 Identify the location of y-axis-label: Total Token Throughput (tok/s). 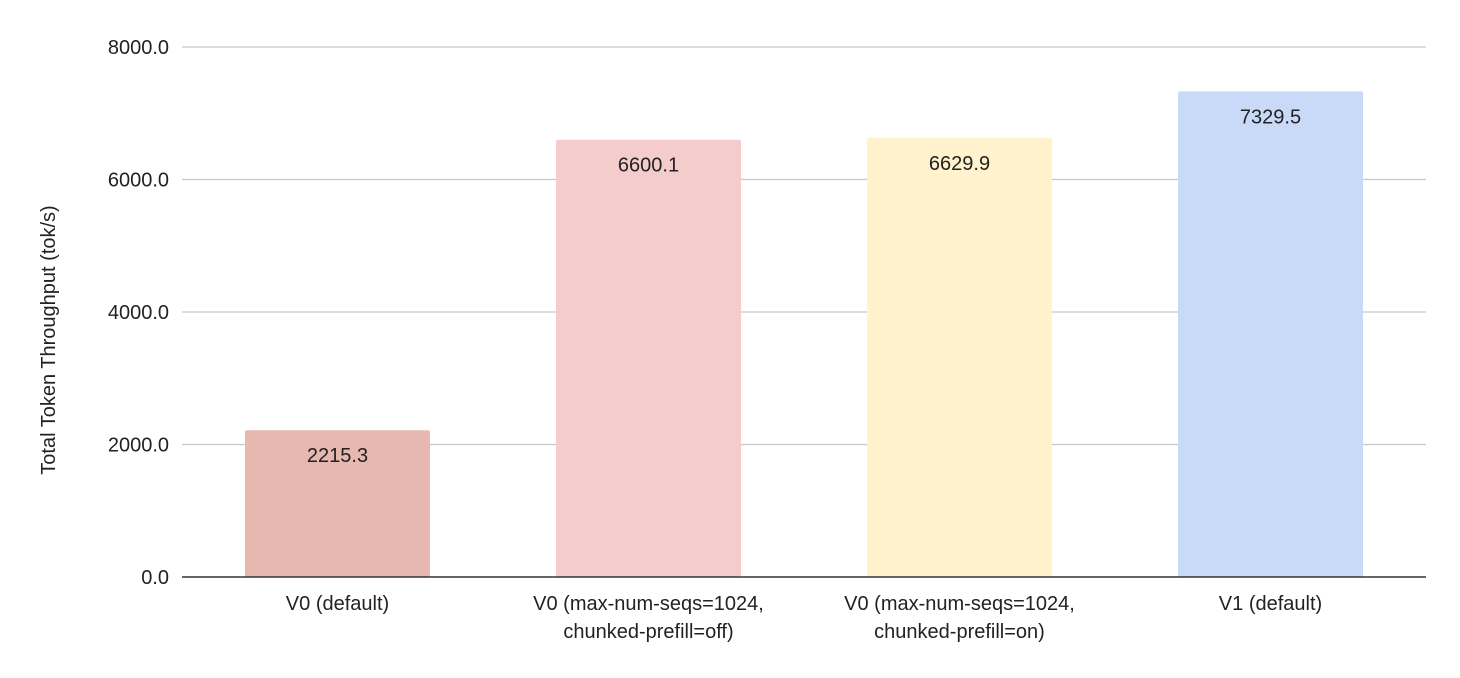
(49, 339).